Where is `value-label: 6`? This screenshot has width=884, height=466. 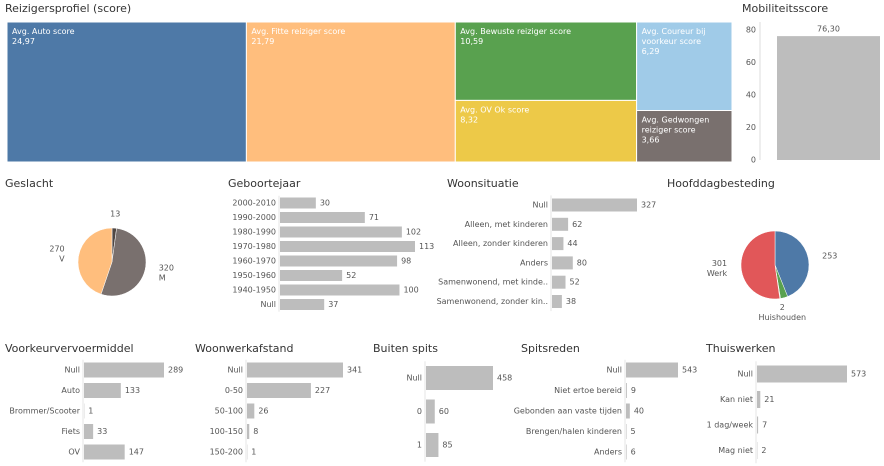
value-label: 6 is located at coordinates (633, 452).